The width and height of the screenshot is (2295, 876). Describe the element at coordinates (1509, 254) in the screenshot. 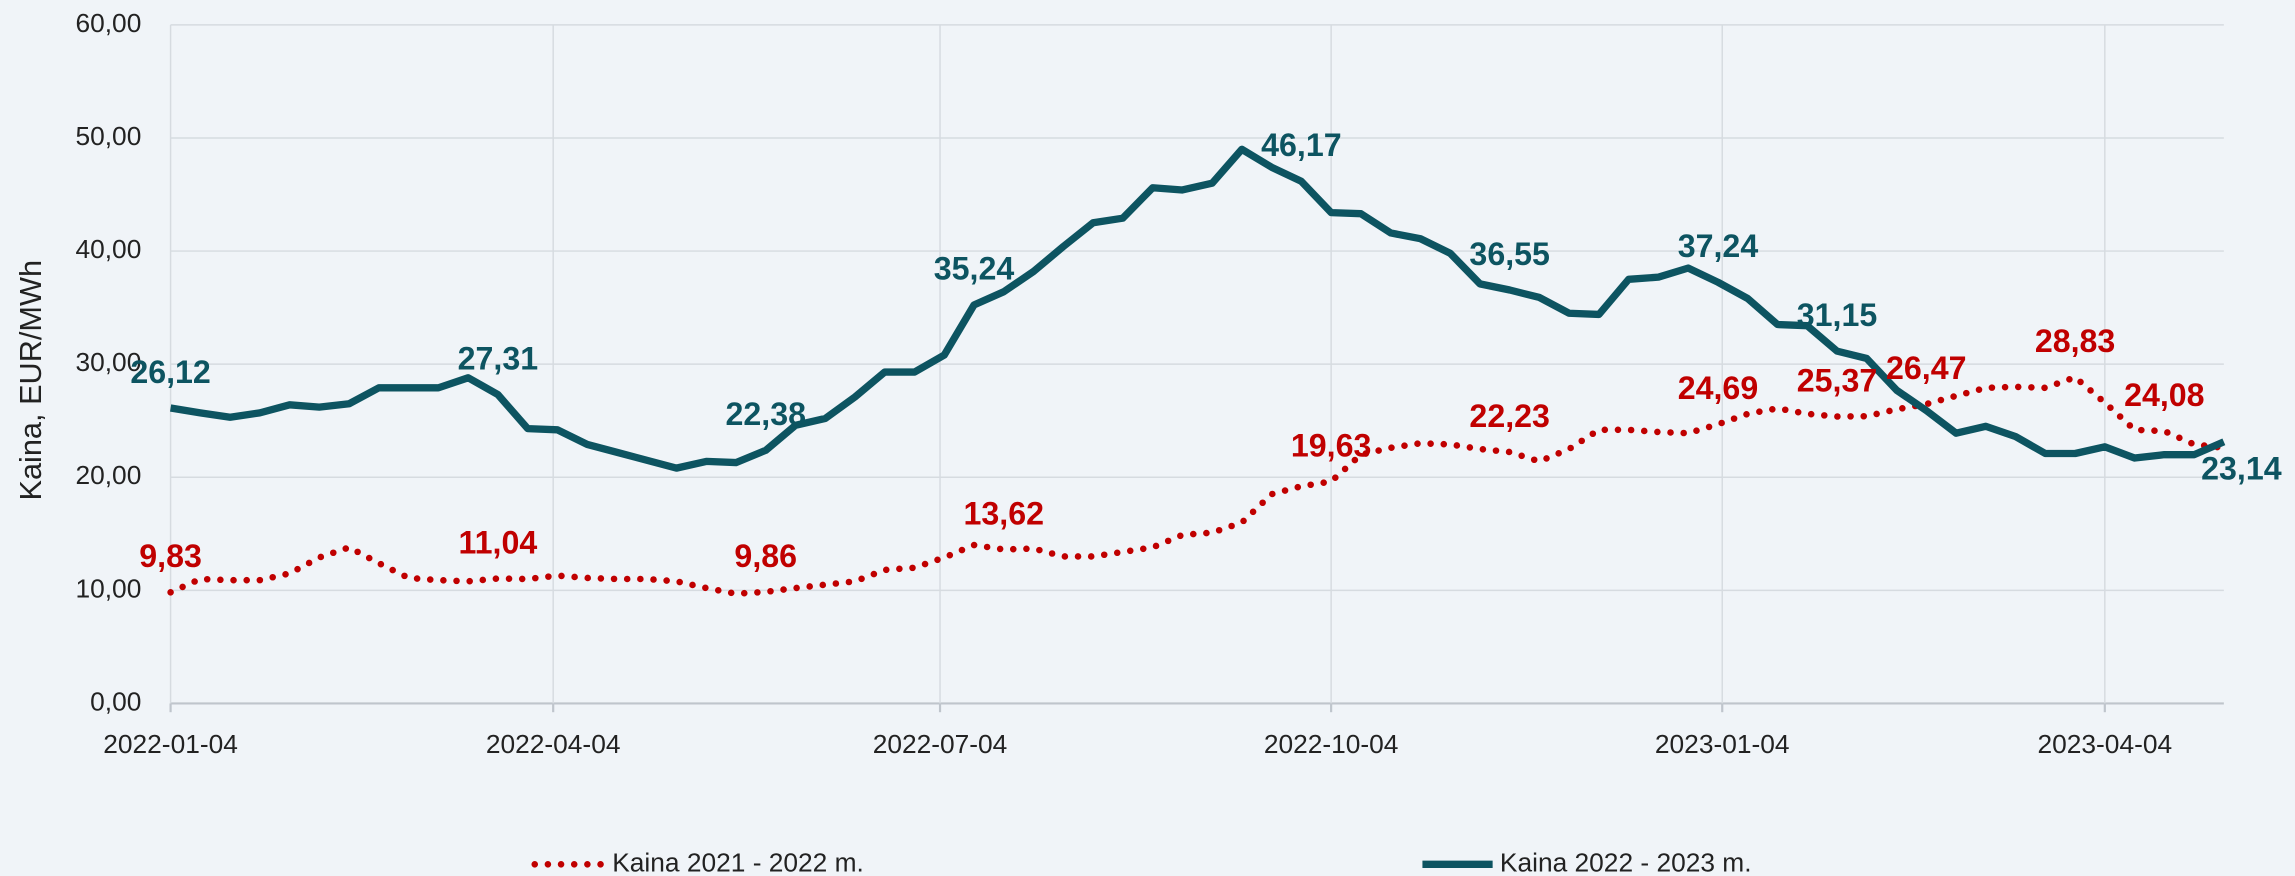

I see `data-label: 36,55` at that location.